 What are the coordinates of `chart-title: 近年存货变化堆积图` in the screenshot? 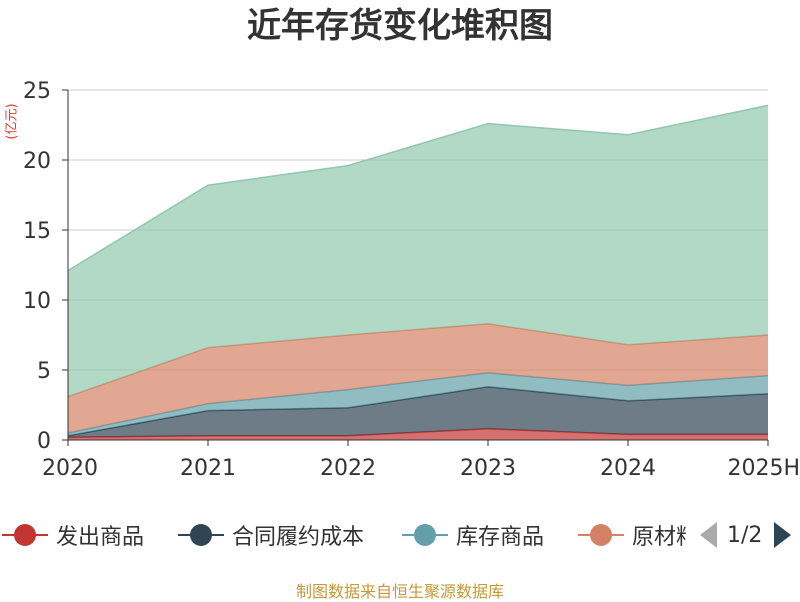 It's located at (400, 26).